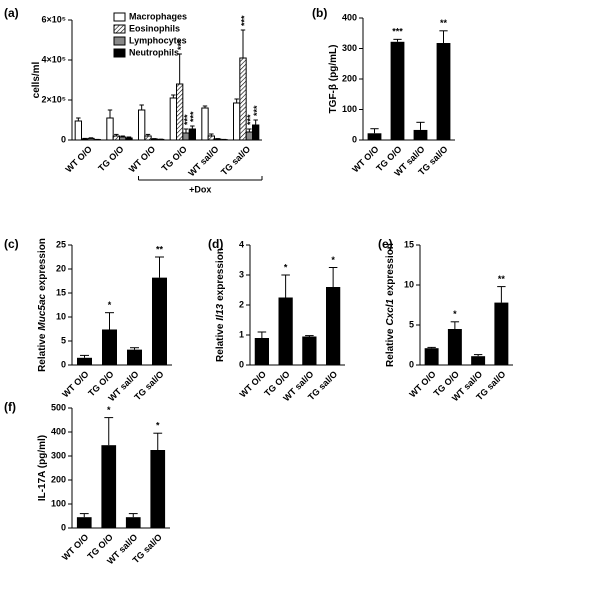 Image resolution: width=592 pixels, height=600 pixels. Describe the element at coordinates (10, 407) in the screenshot. I see `panel-label: (f)` at that location.